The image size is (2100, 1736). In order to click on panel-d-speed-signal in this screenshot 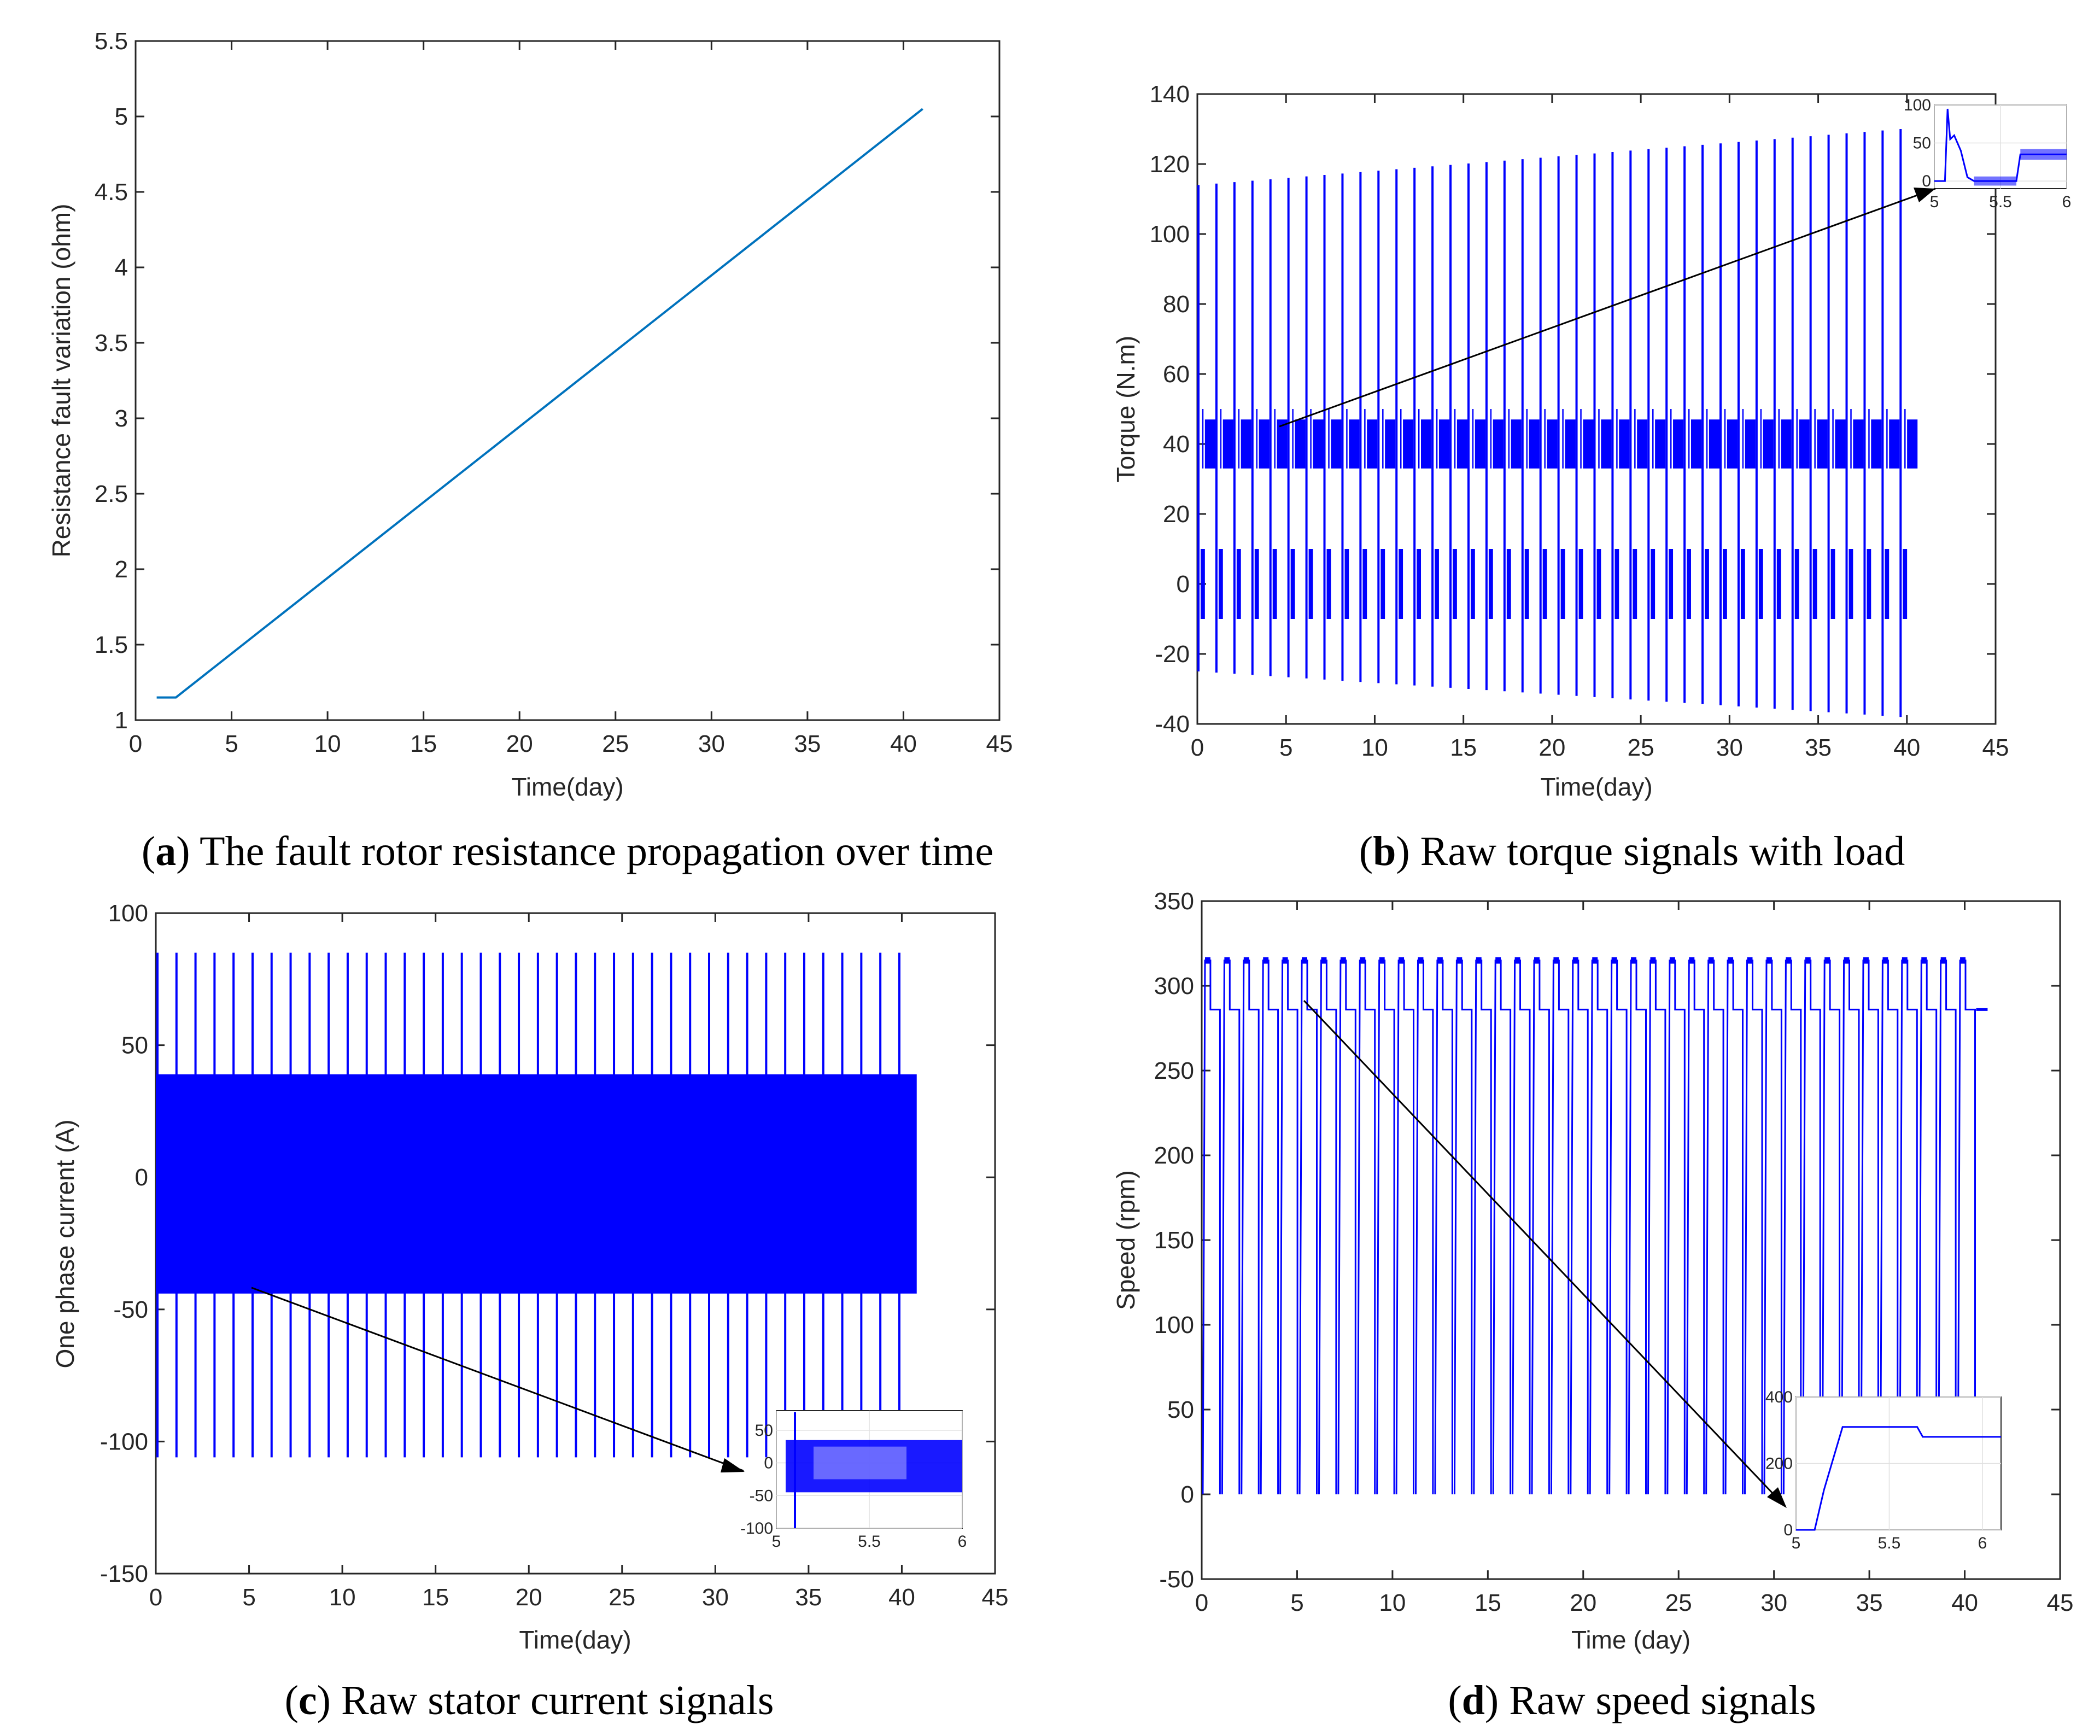, I will do `click(1595, 1226)`.